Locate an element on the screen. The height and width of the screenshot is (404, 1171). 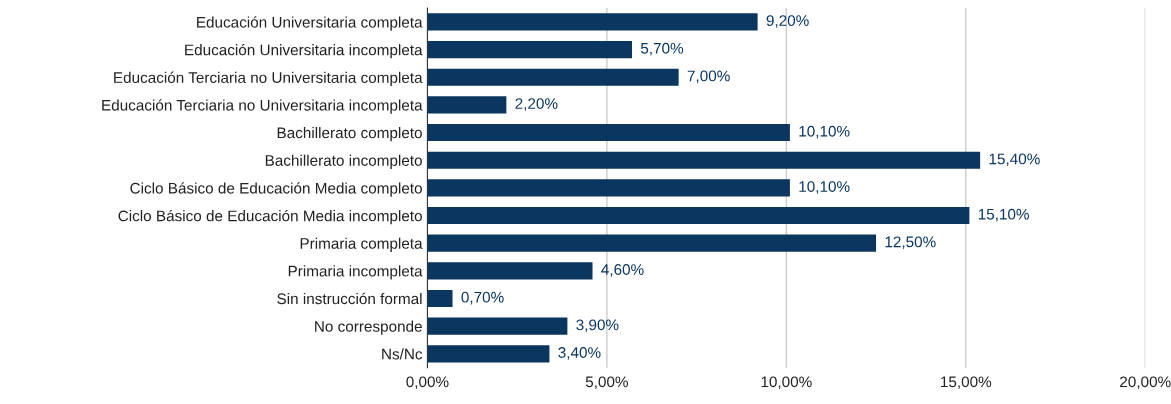
x-tick-label: 15,00% is located at coordinates (966, 382).